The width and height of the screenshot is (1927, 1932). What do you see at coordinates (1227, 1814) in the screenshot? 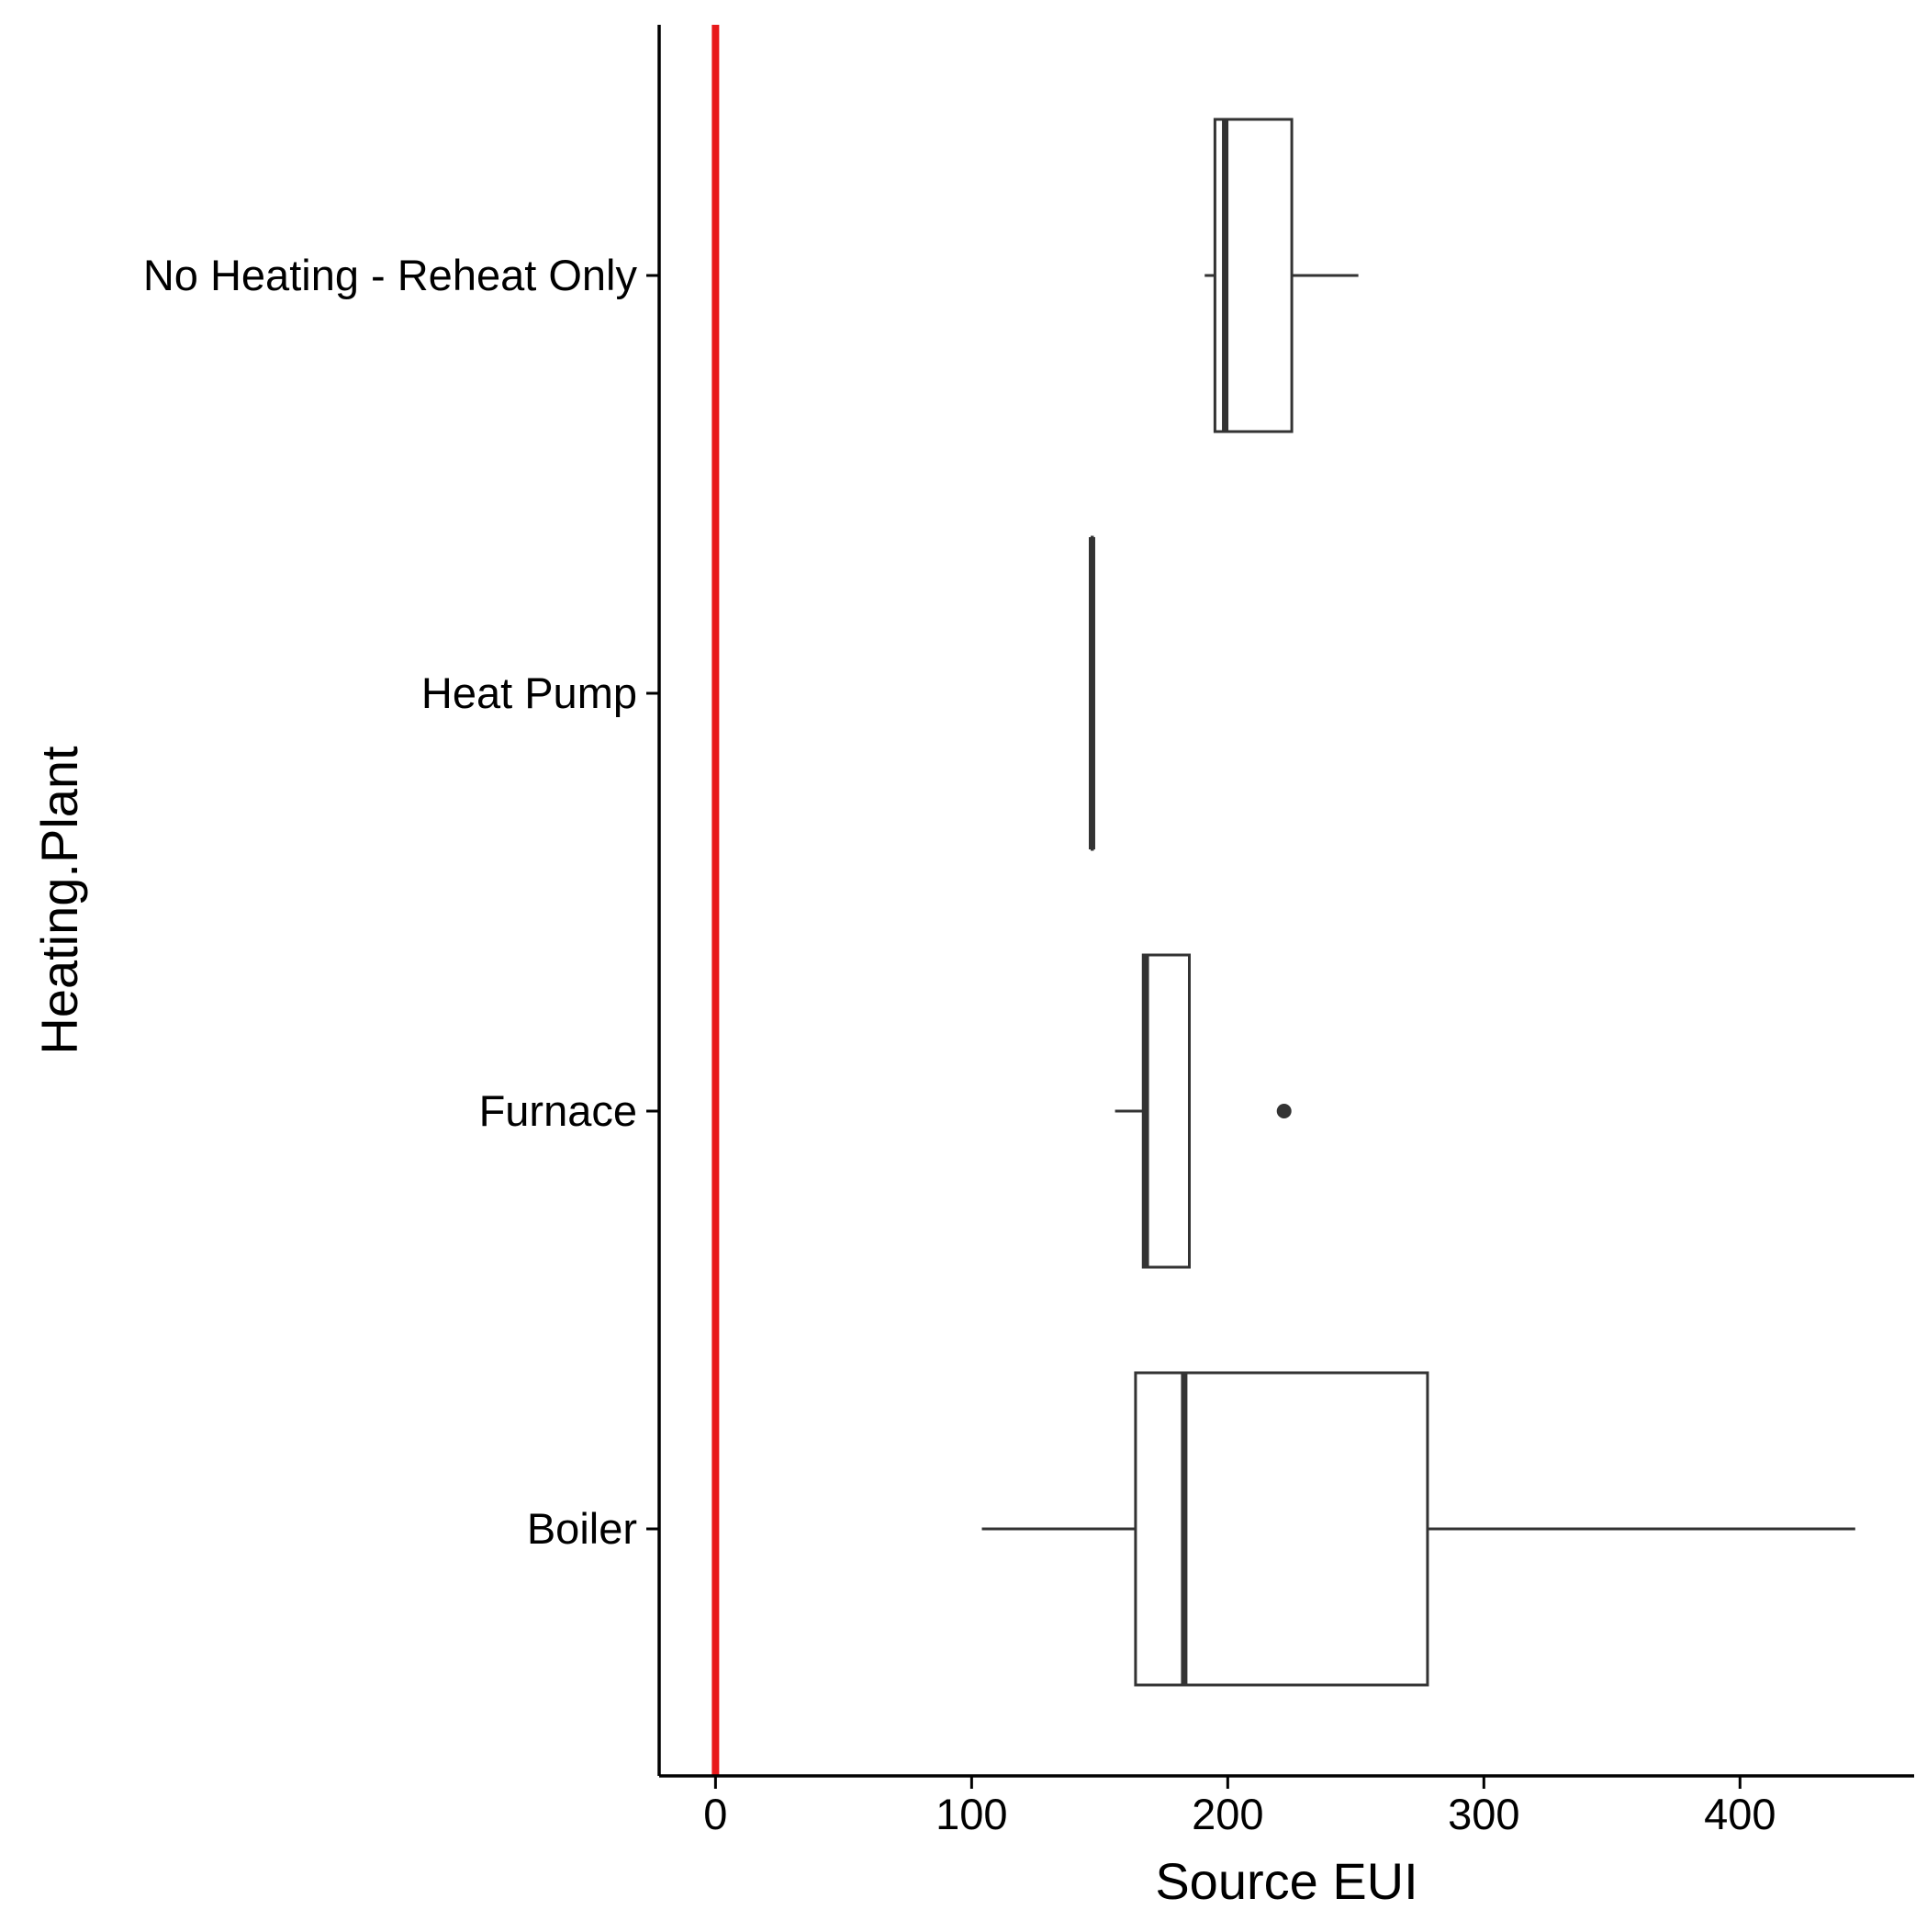
I see `x-tick-label: 200` at bounding box center [1227, 1814].